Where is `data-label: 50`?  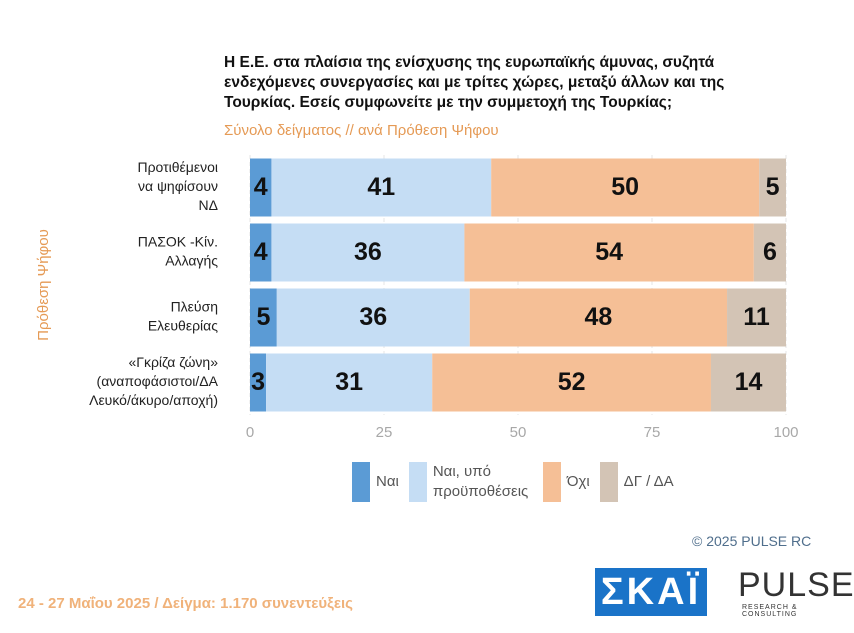 data-label: 50 is located at coordinates (625, 187).